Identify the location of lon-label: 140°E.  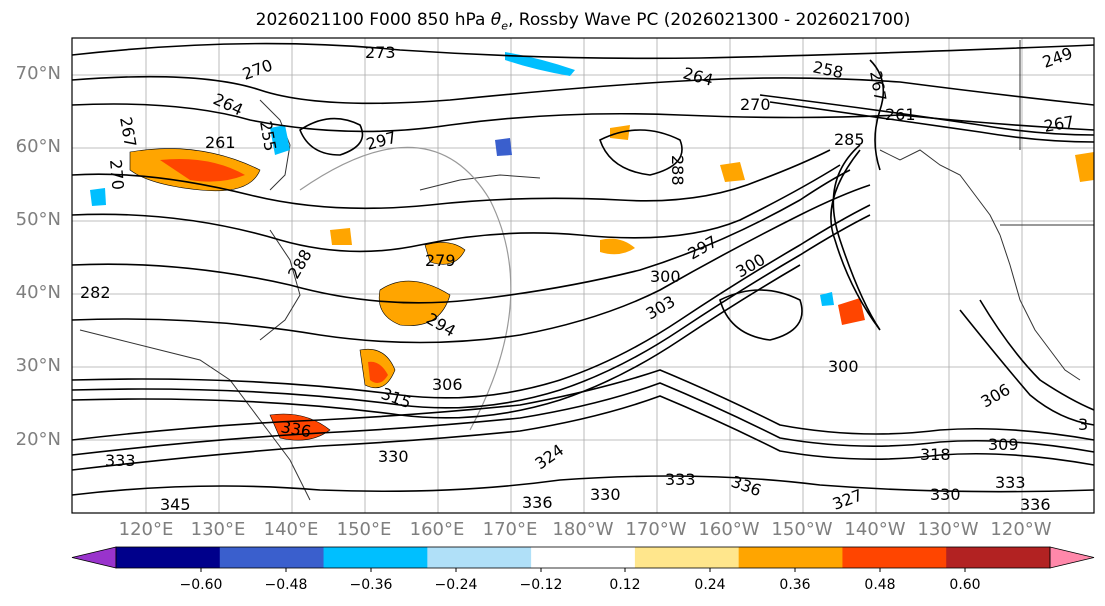
(291, 529).